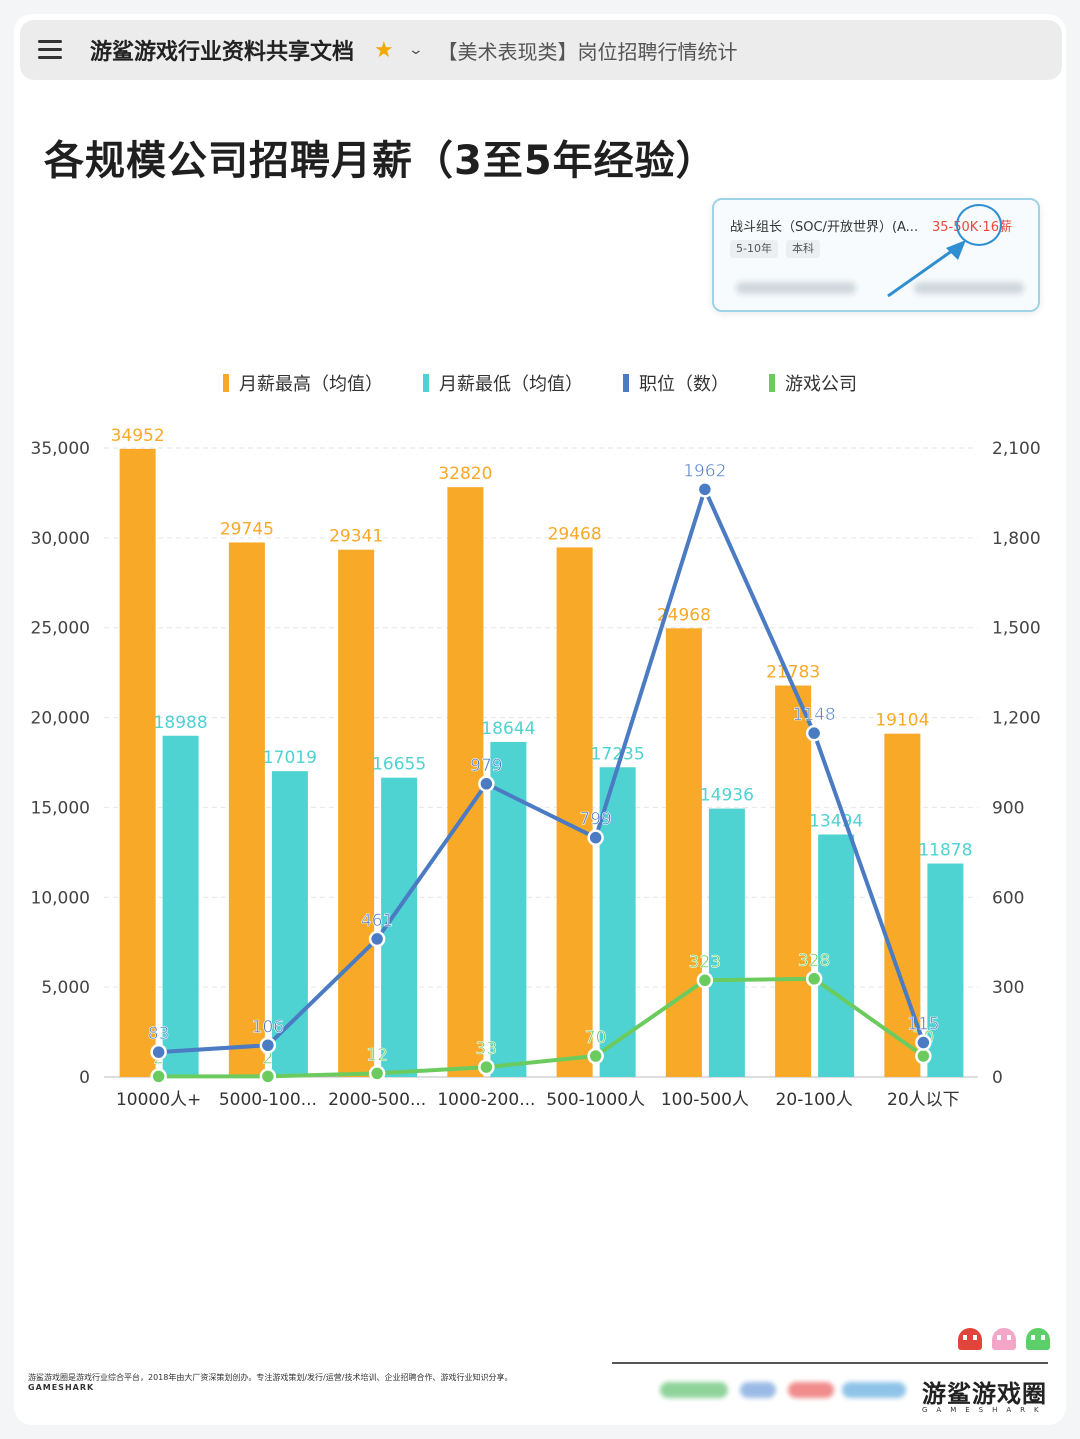 Image resolution: width=1080 pixels, height=1439 pixels. Describe the element at coordinates (356, 537) in the screenshot. I see `data-label-salary-high: 29341` at that location.